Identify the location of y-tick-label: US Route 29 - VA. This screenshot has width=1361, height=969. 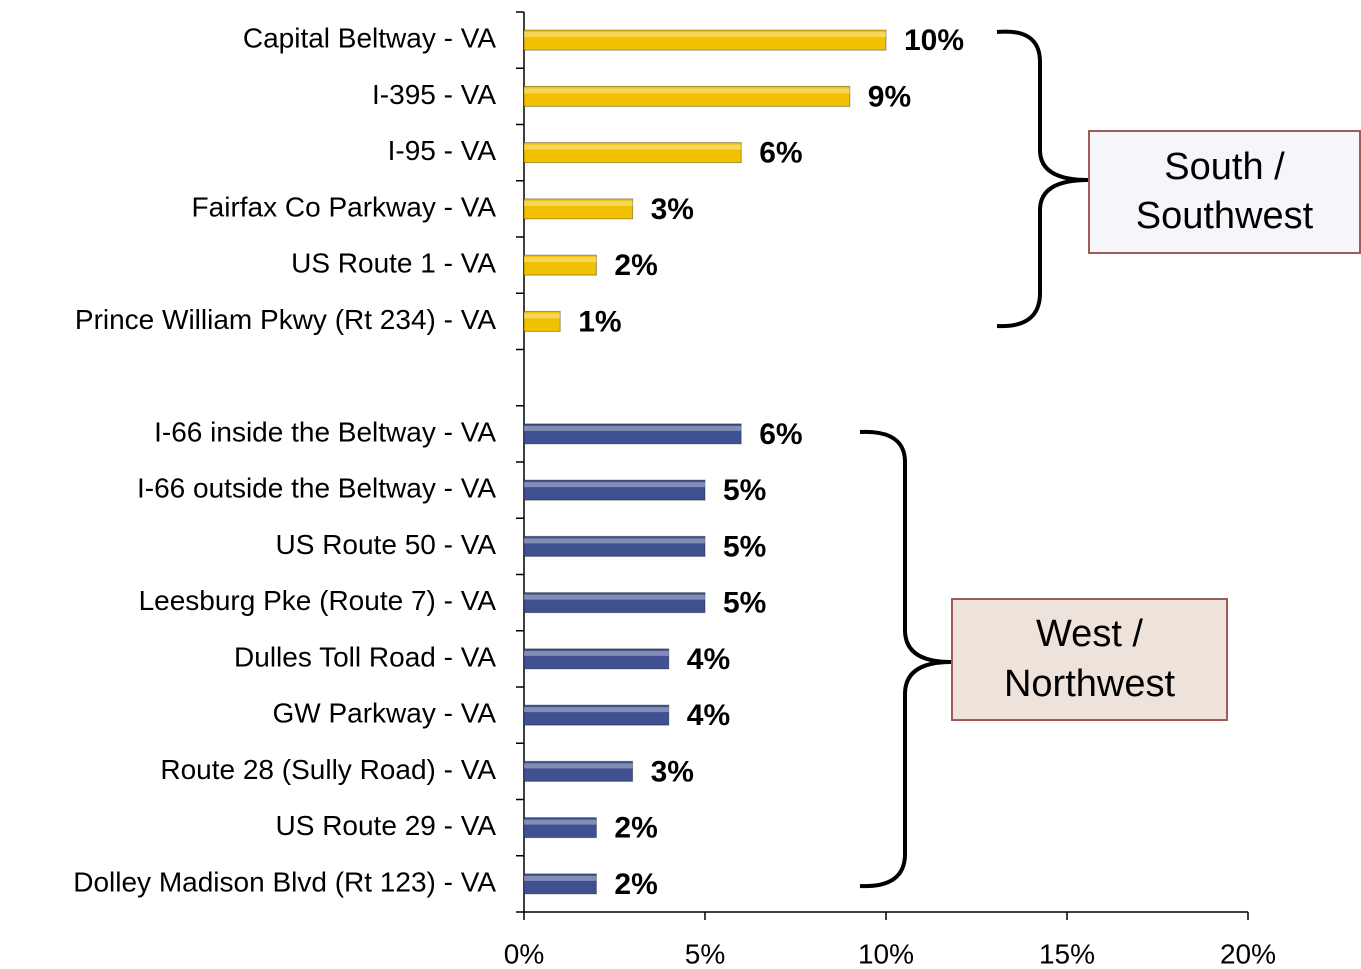
(386, 825).